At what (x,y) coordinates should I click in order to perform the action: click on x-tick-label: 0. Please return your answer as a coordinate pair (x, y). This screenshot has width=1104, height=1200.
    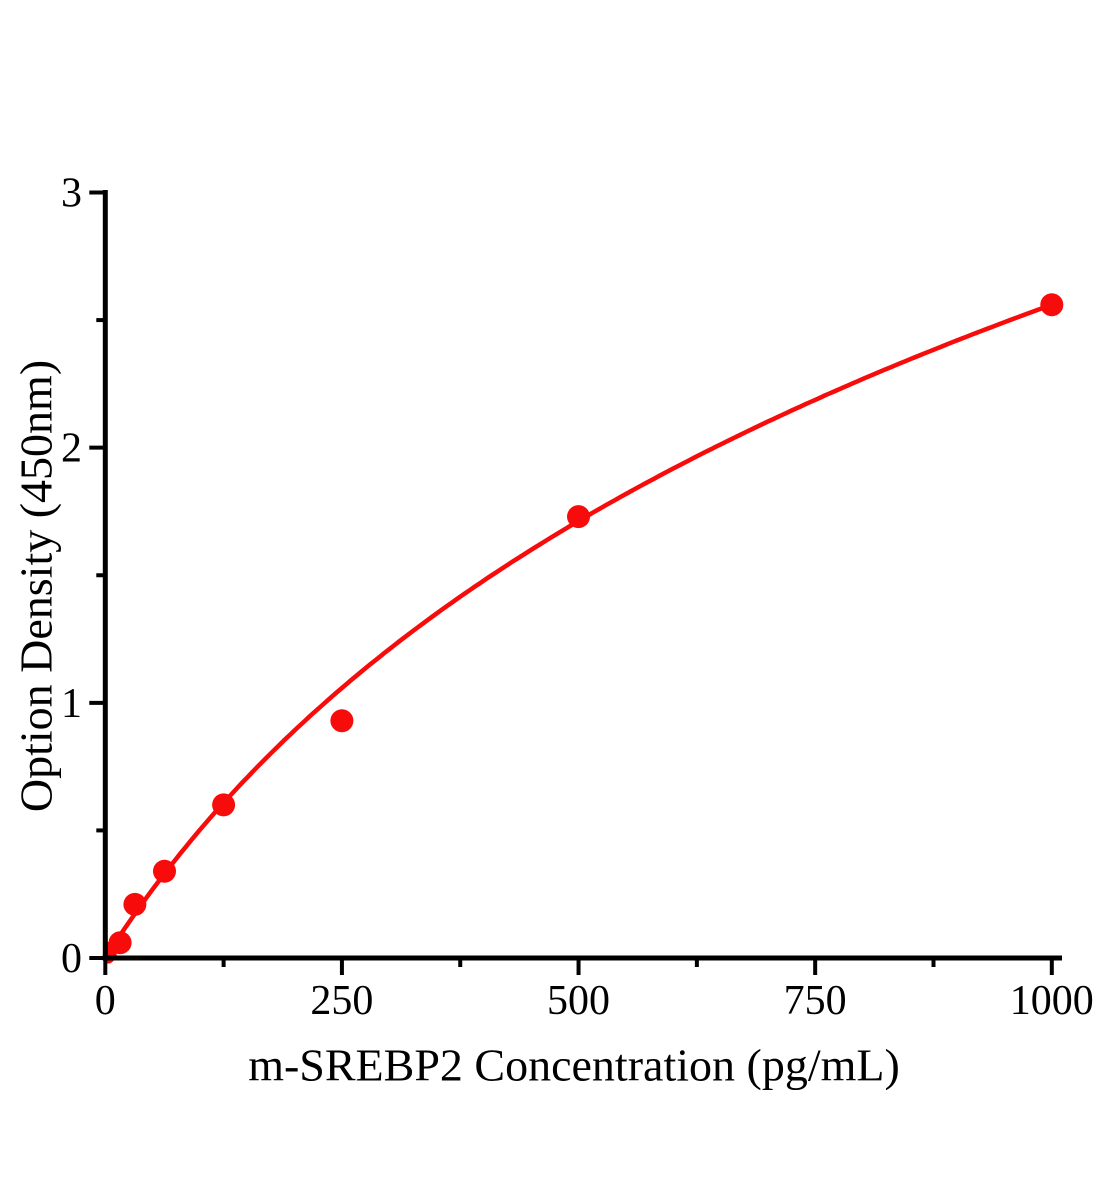
    Looking at the image, I should click on (105, 1001).